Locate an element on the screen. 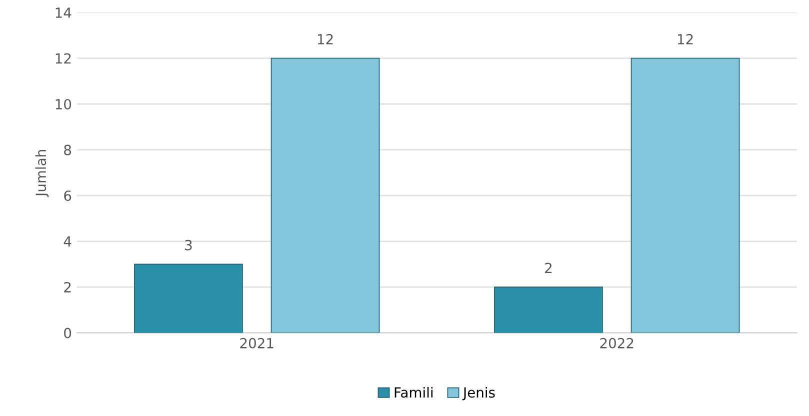 Image resolution: width=809 pixels, height=416 pixels. x-tick-label: 2022 is located at coordinates (617, 343).